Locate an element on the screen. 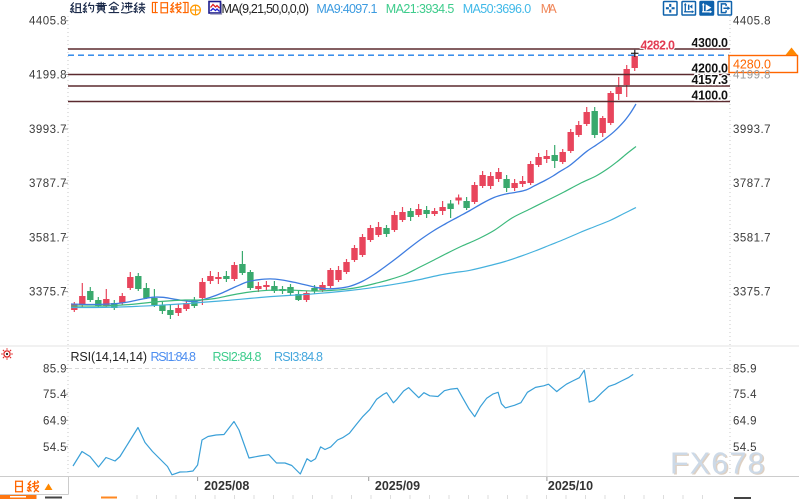 Image resolution: width=799 pixels, height=499 pixels. svg-text: MA is located at coordinates (549, 9).